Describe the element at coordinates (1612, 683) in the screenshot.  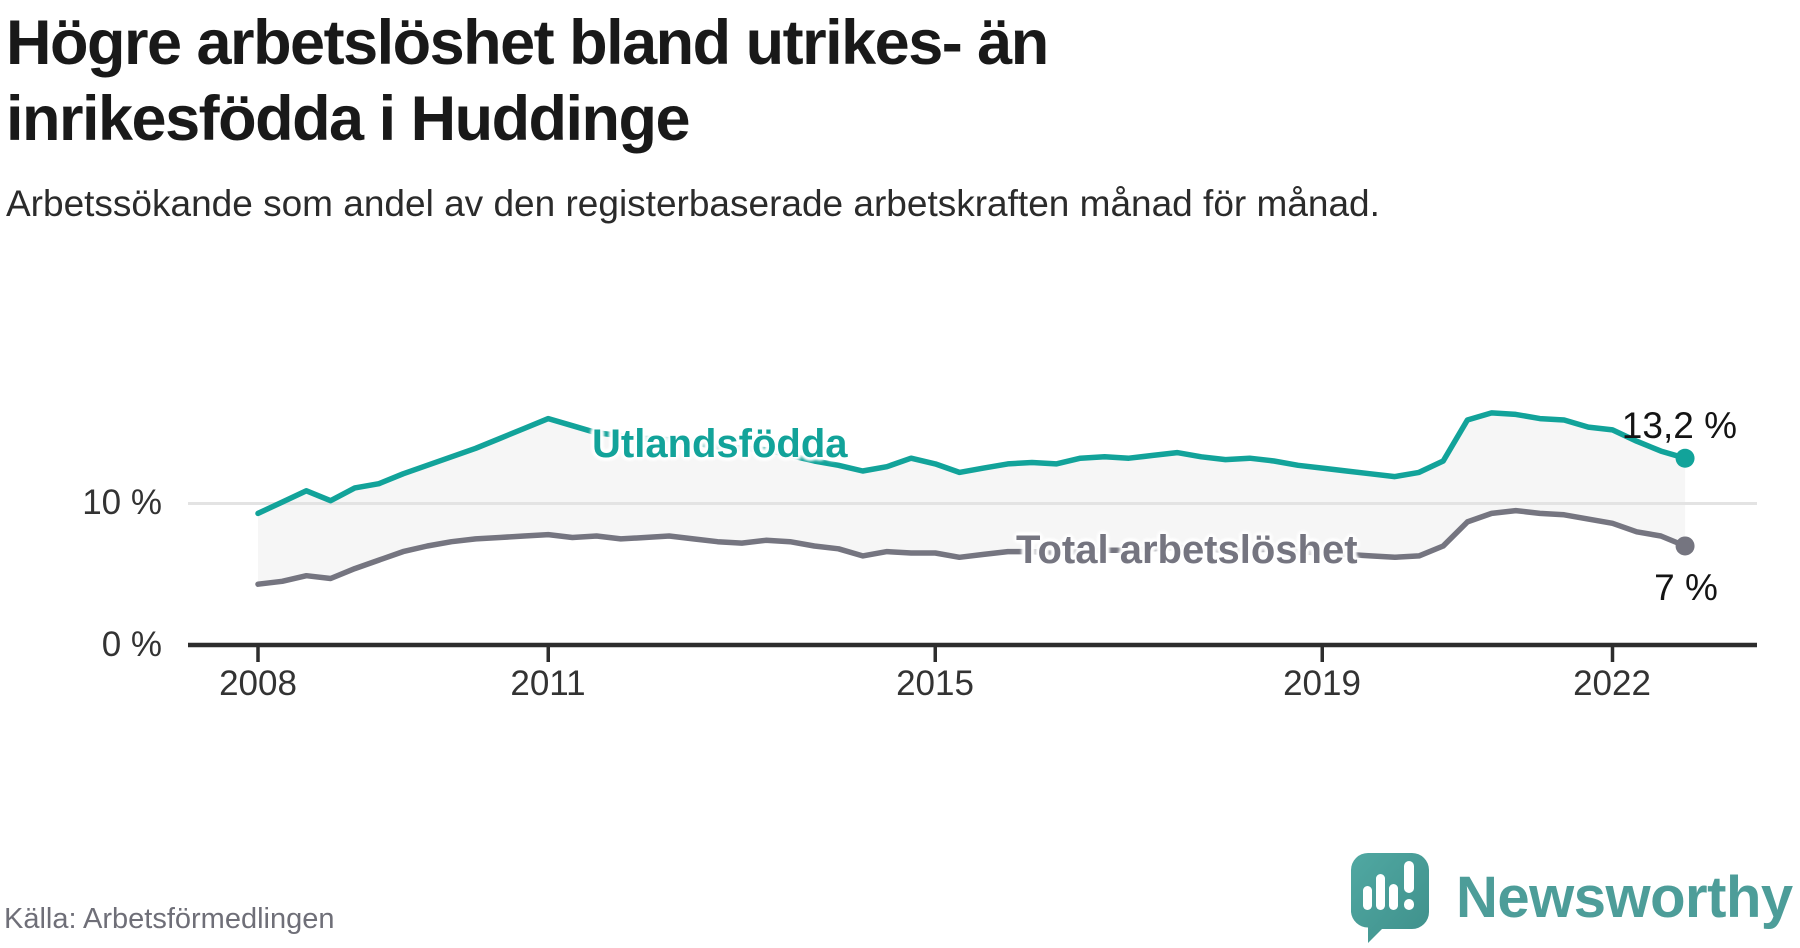
I see `x-tick-label-2022: 2022` at that location.